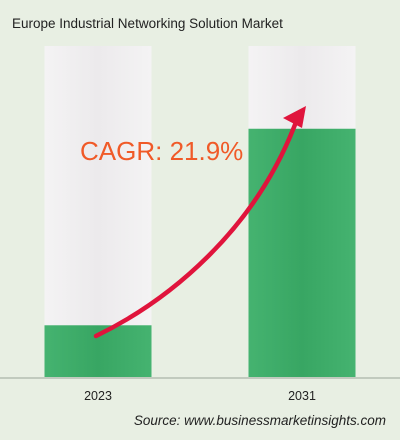  I want to click on cagr-annotation: CAGR: 21.9%, so click(161, 151).